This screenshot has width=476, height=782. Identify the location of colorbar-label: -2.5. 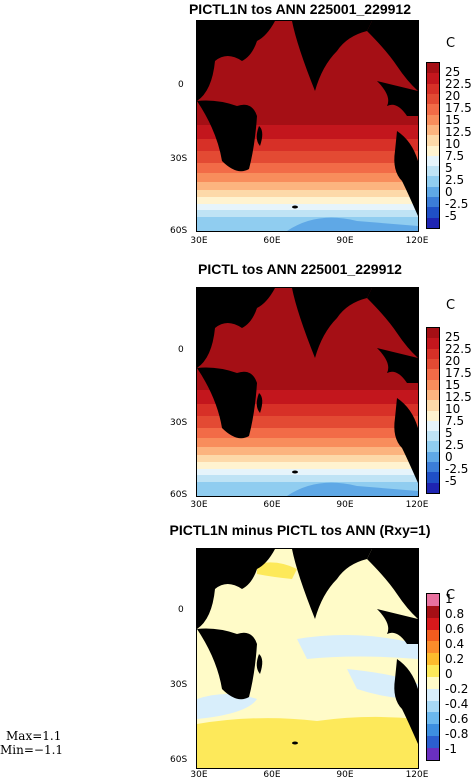
(457, 469).